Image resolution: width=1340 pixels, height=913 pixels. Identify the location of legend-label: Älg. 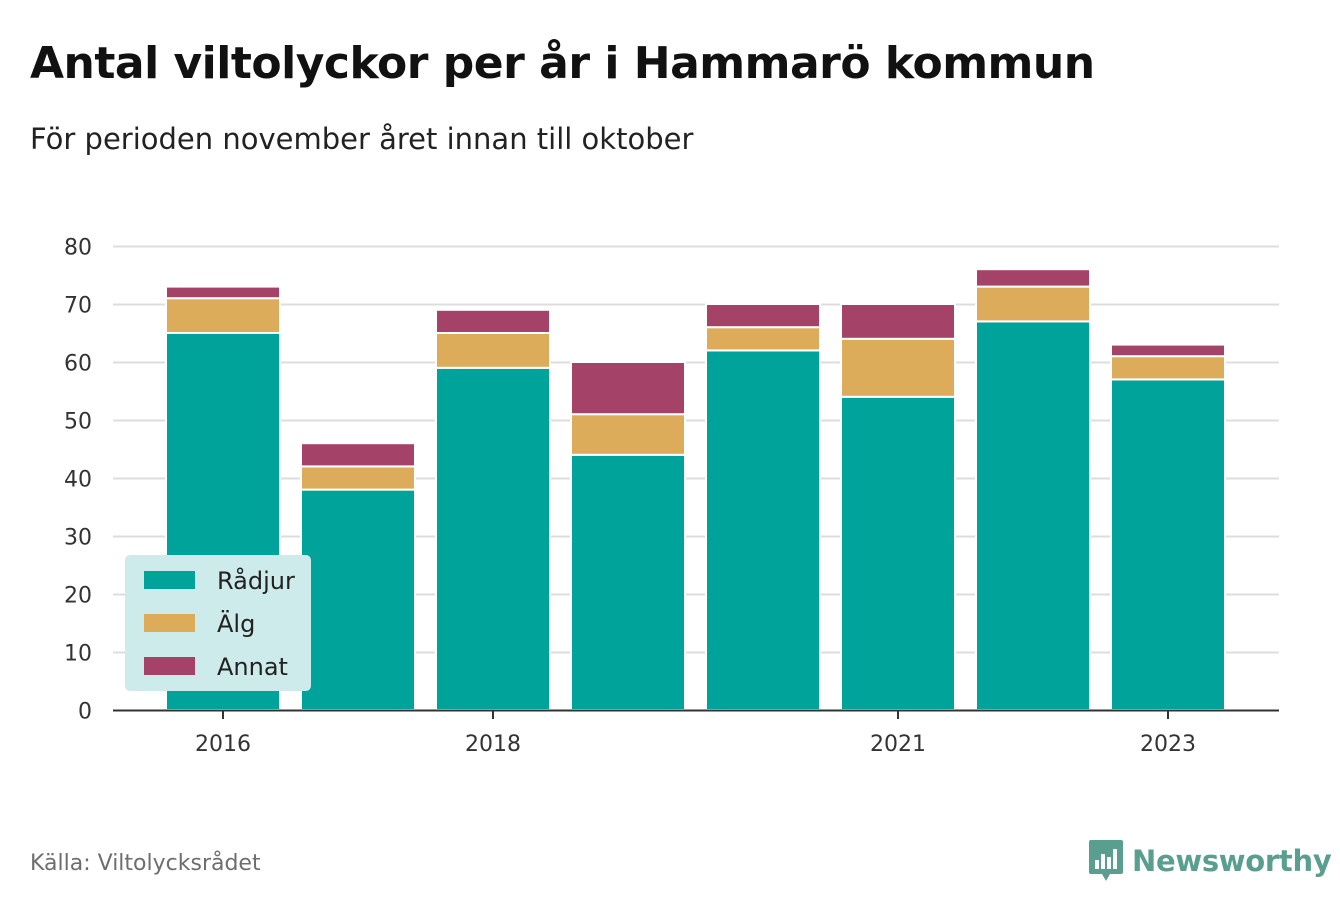
(236, 623).